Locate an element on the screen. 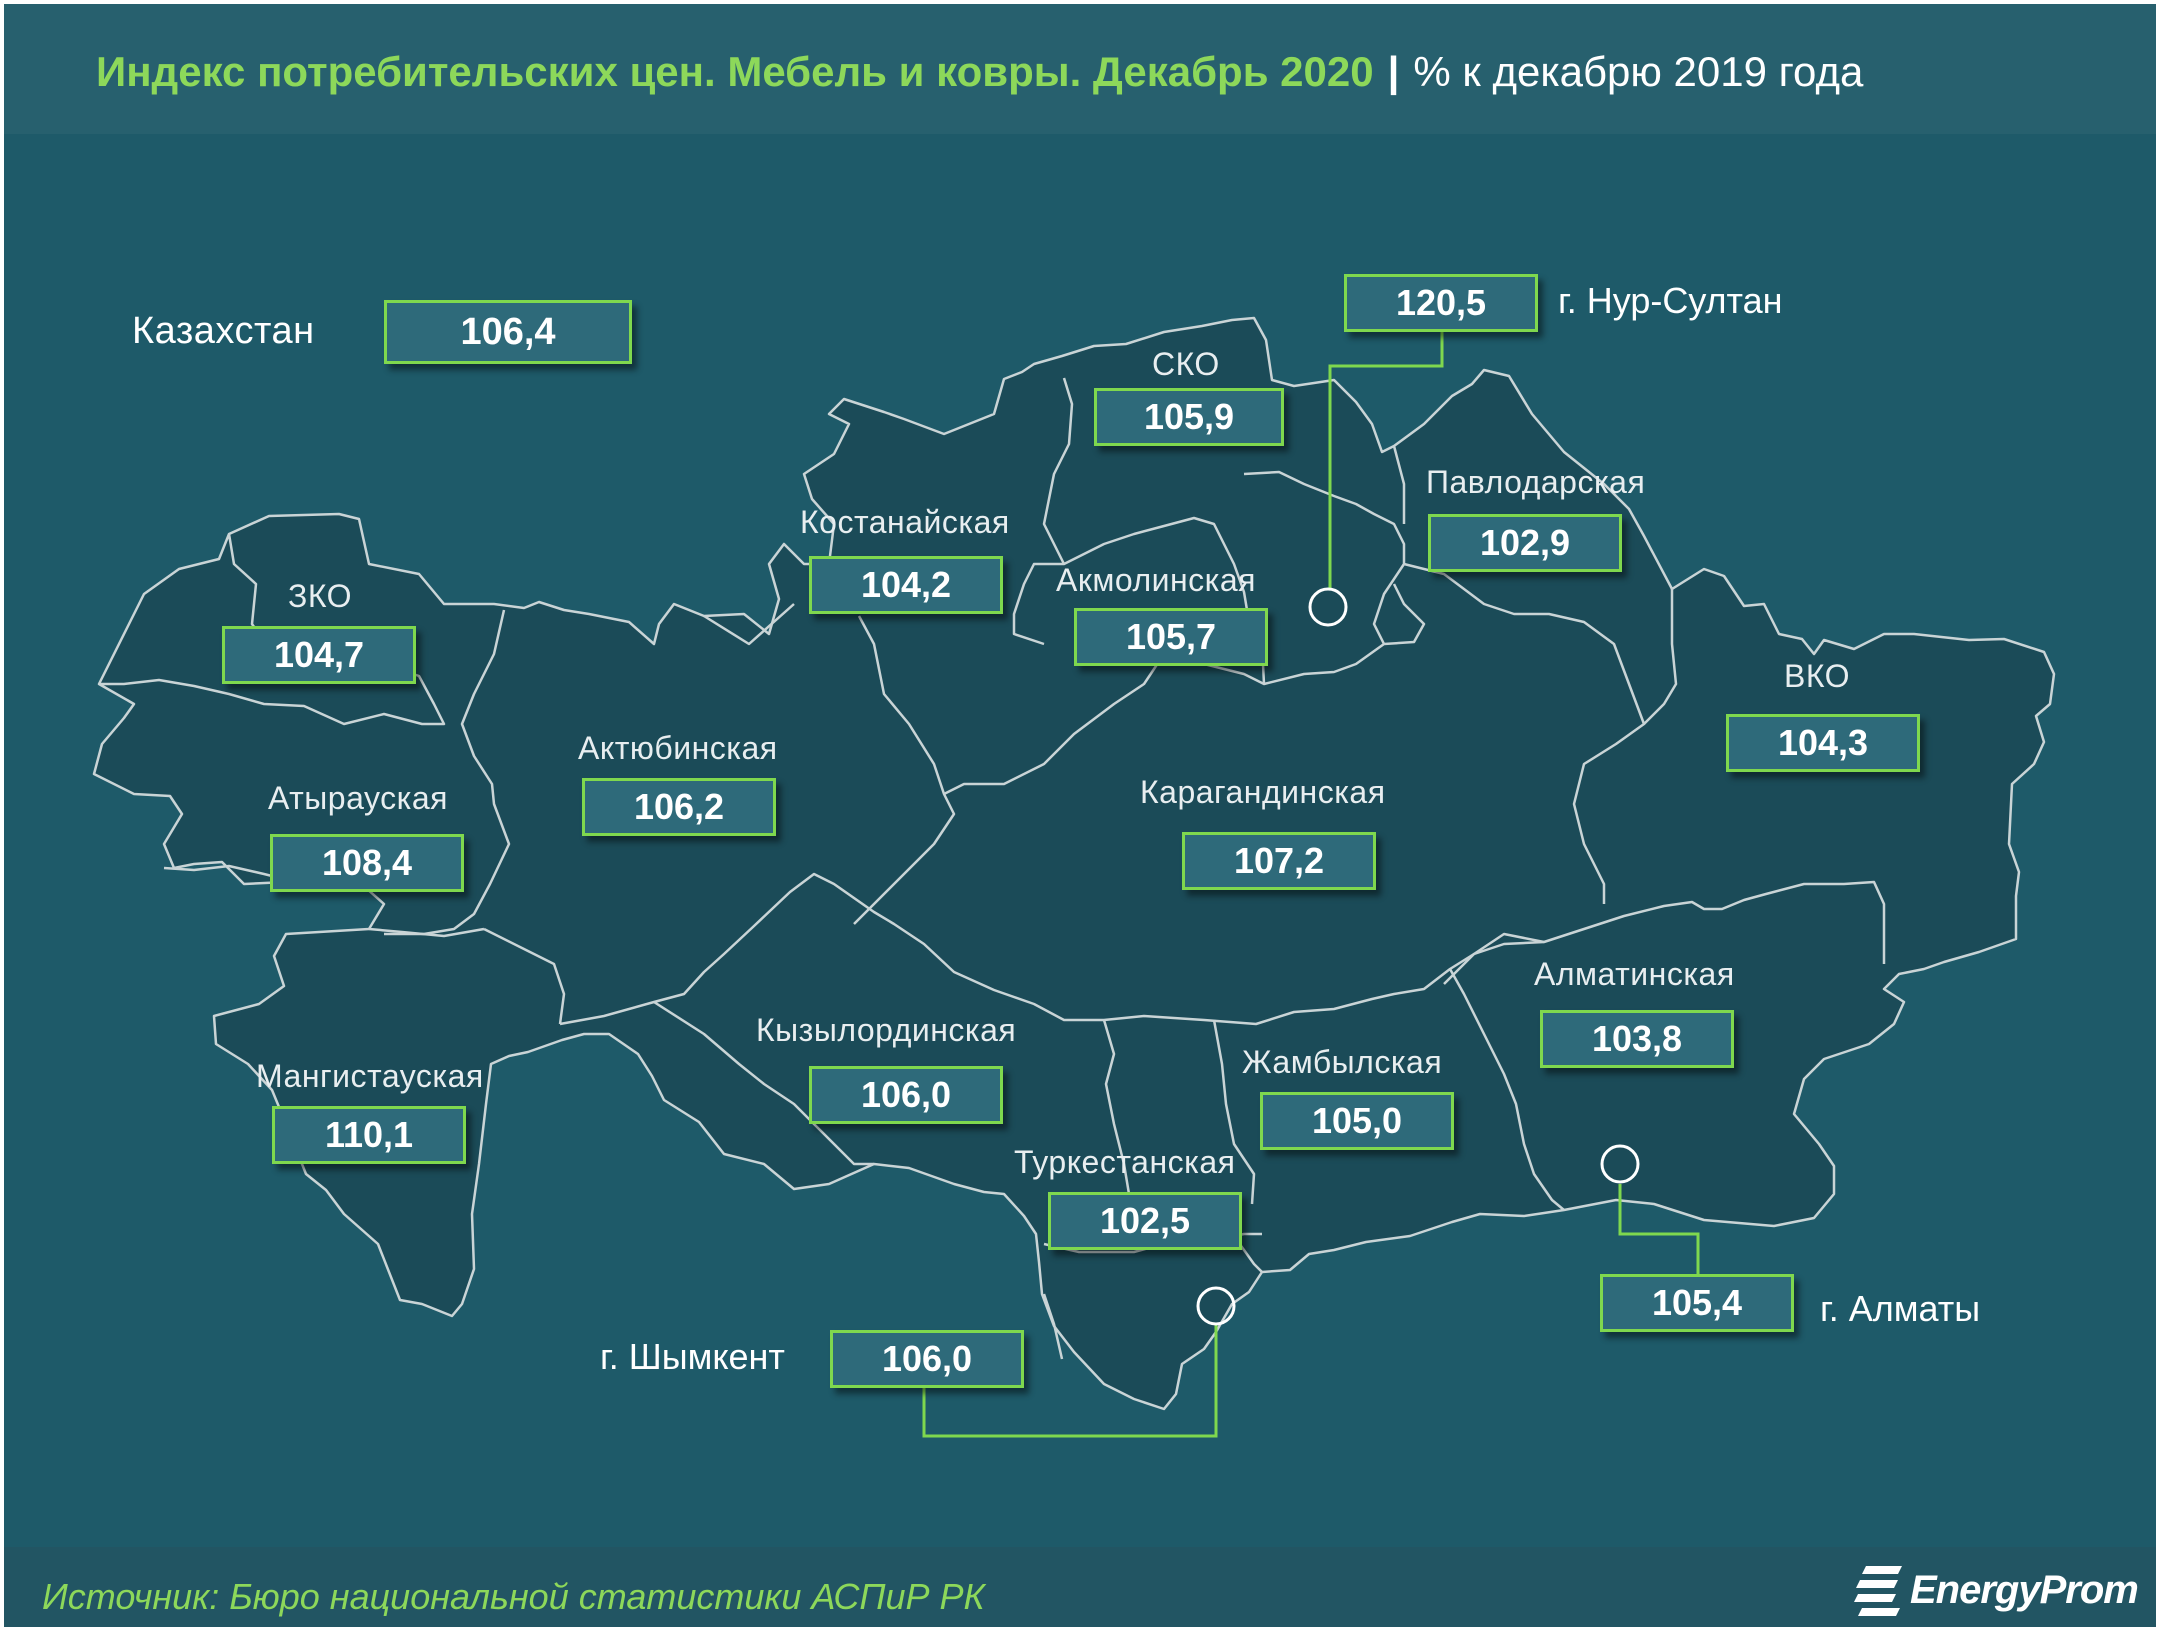  region-value-sko: 105,9 is located at coordinates (1189, 417).